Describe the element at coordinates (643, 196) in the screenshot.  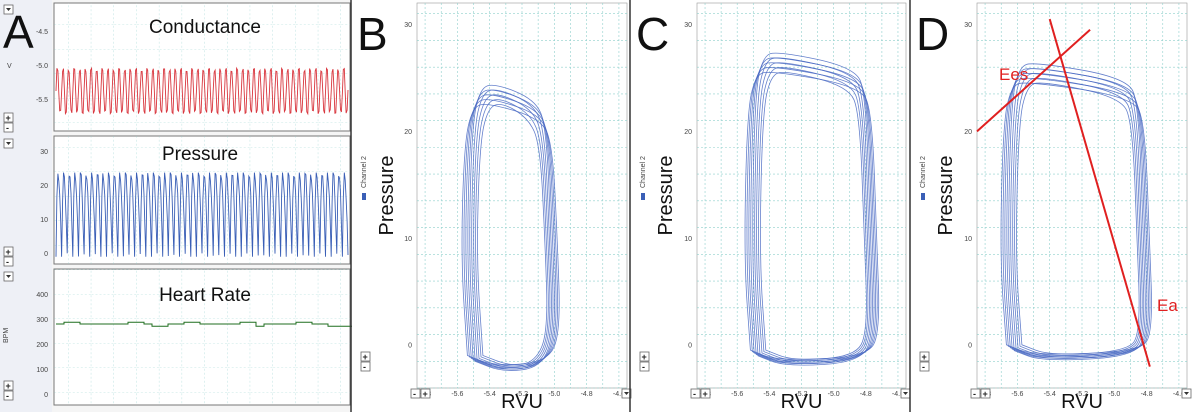
I see `legend-swatch` at that location.